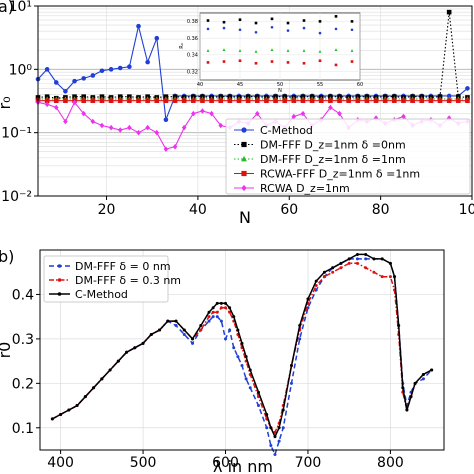  I want to click on y-tick-label: 10¹, so click(20, 7).